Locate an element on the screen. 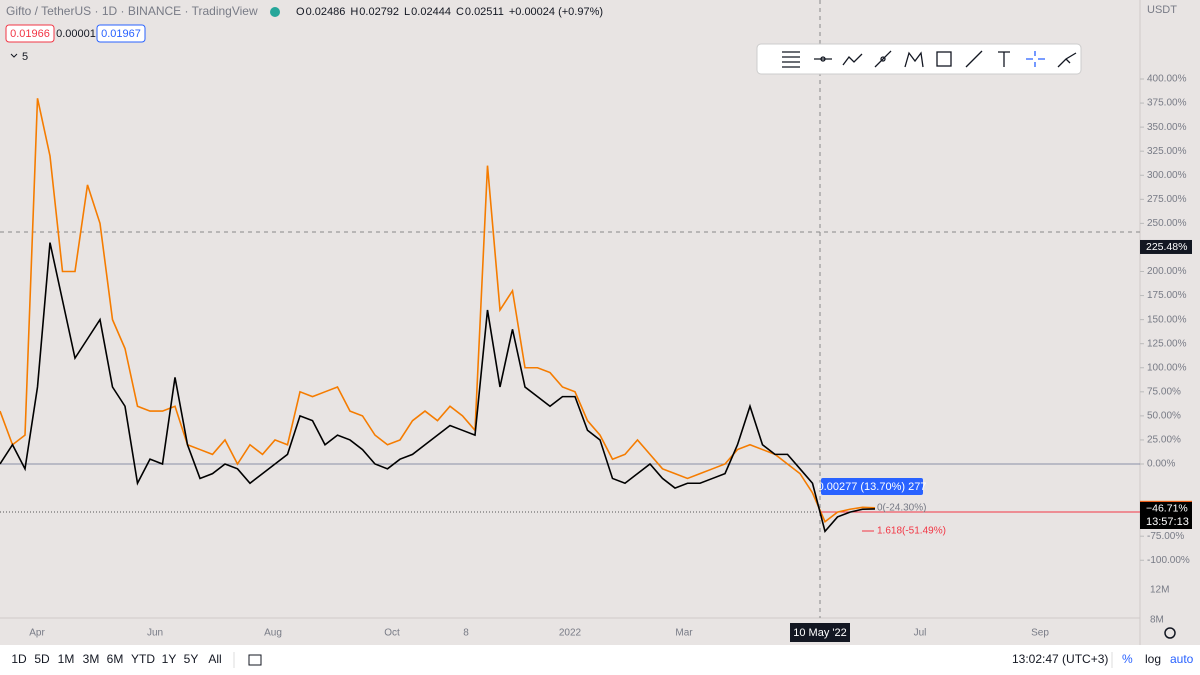 The width and height of the screenshot is (1200, 675). tooltip-bg is located at coordinates (872, 486).